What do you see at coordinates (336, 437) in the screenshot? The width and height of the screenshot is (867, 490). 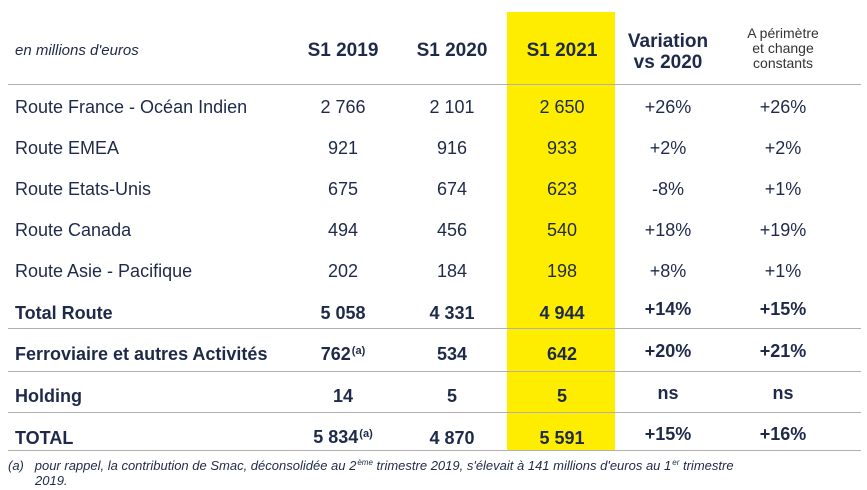 I see `row-s1-2019-value: 5 834` at bounding box center [336, 437].